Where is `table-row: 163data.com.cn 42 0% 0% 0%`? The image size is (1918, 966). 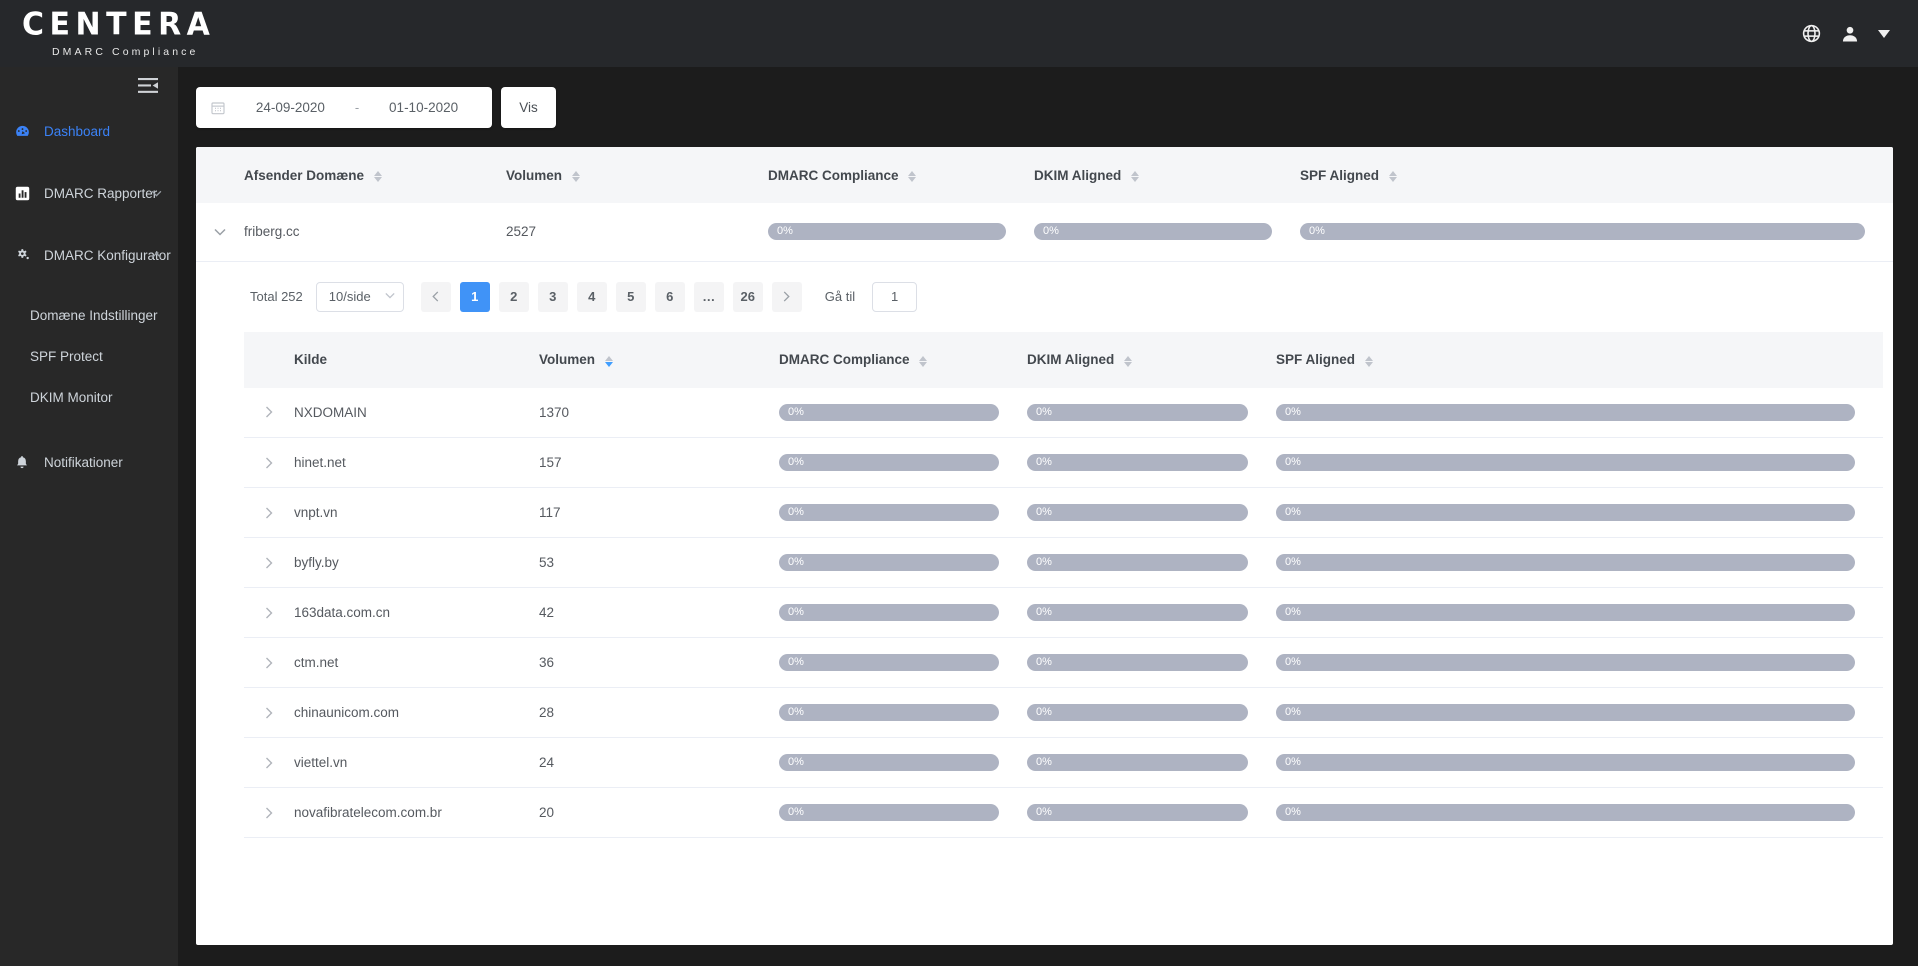
table-row: 163data.com.cn 42 0% 0% 0% is located at coordinates (1063, 613).